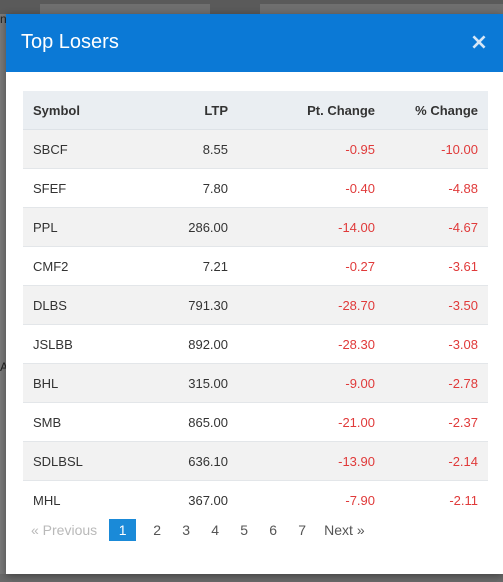 The width and height of the screenshot is (503, 582). What do you see at coordinates (188, 266) in the screenshot?
I see `cell-ltp: 7.21` at bounding box center [188, 266].